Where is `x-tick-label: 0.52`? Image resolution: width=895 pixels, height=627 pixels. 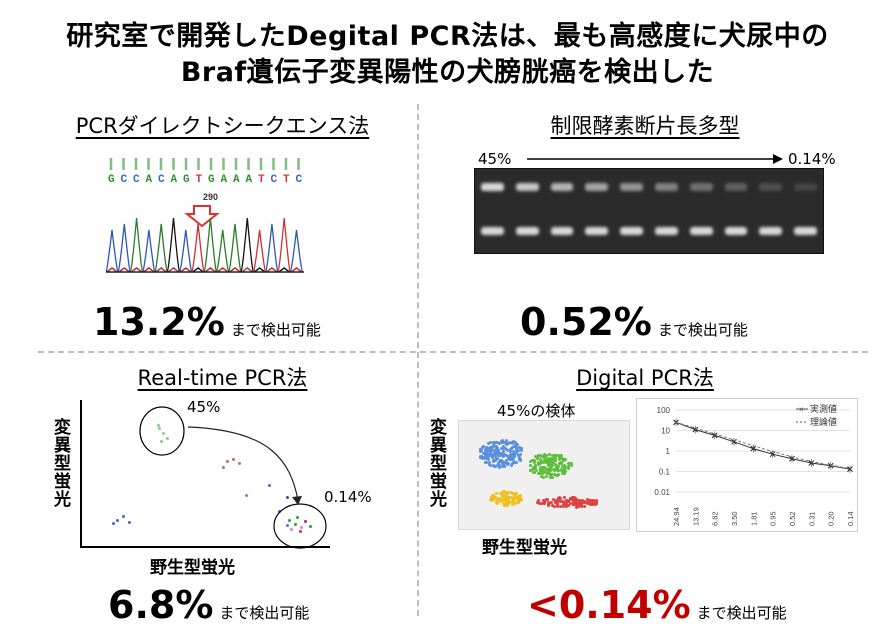
x-tick-label: 0.52 is located at coordinates (792, 518).